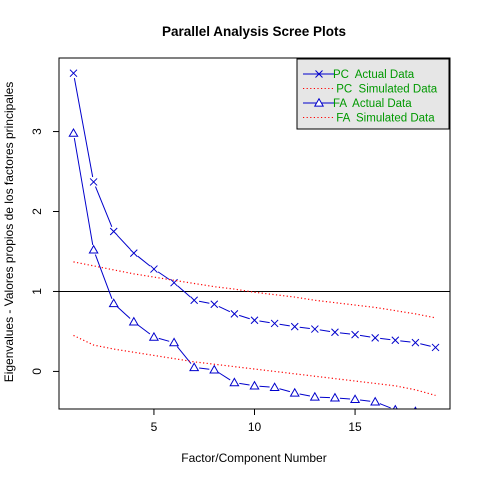  Describe the element at coordinates (37, 131) in the screenshot. I see `y-tick-label: 3` at that location.